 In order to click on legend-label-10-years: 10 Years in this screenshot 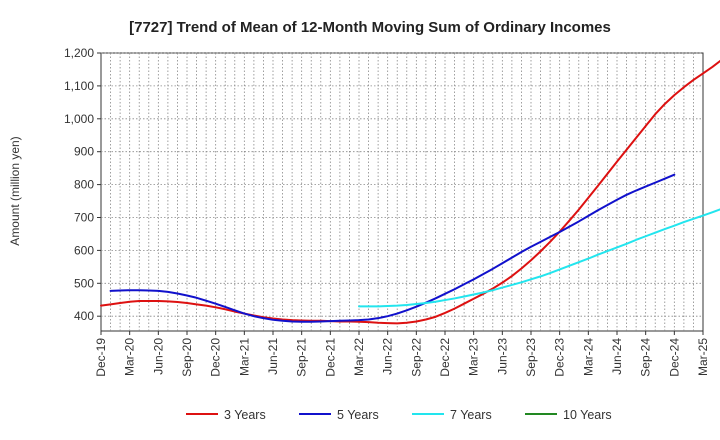, I will do `click(587, 415)`.